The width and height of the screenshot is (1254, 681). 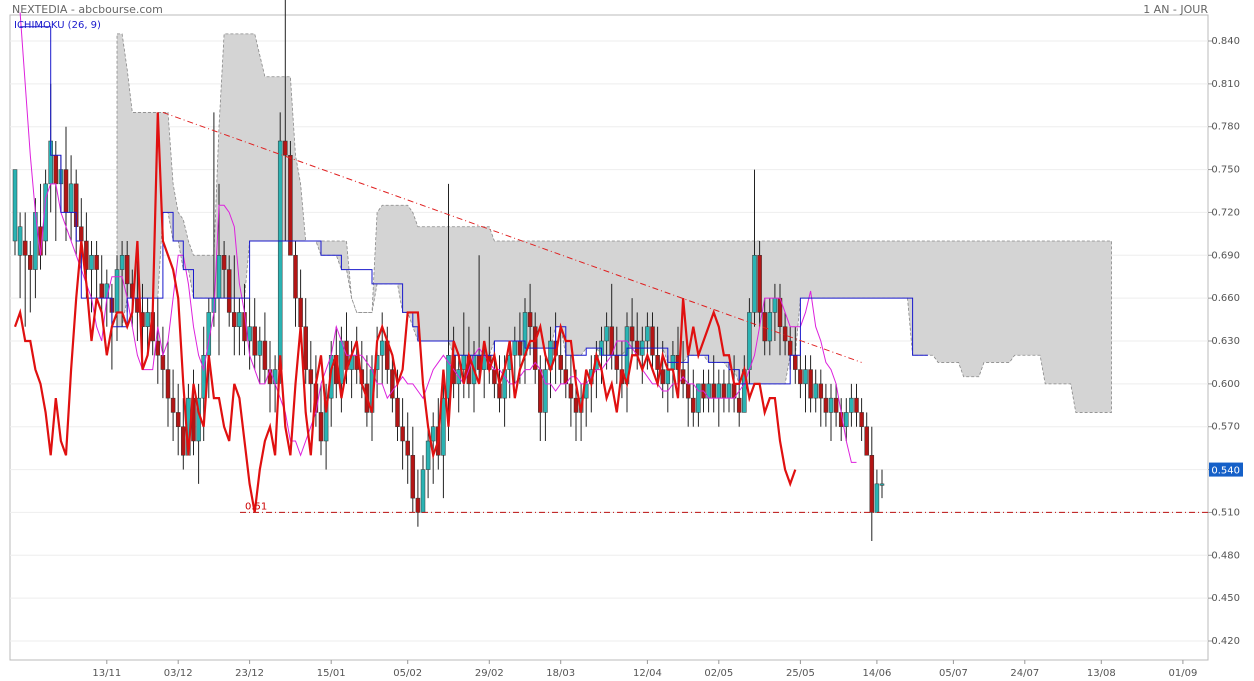 I want to click on support-label: 0.51, so click(x=256, y=506).